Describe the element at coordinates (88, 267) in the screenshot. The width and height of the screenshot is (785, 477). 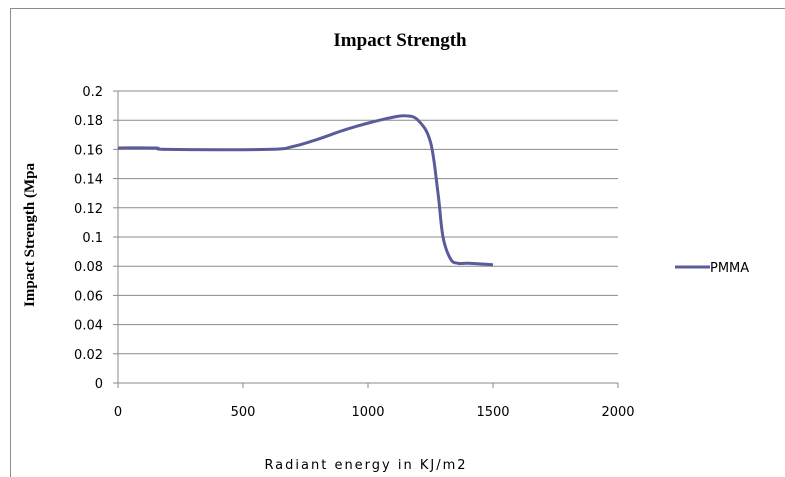
I see `y-tick-label: 0.08` at that location.